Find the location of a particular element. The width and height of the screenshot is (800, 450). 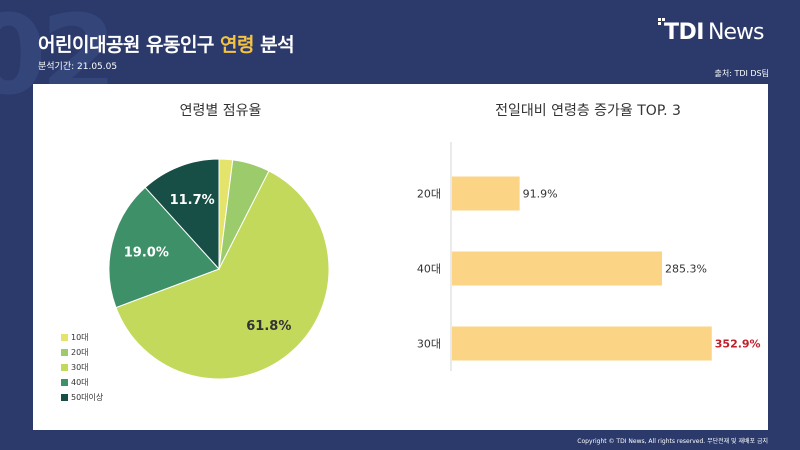

bar-category-label: 30대 is located at coordinates (429, 344).